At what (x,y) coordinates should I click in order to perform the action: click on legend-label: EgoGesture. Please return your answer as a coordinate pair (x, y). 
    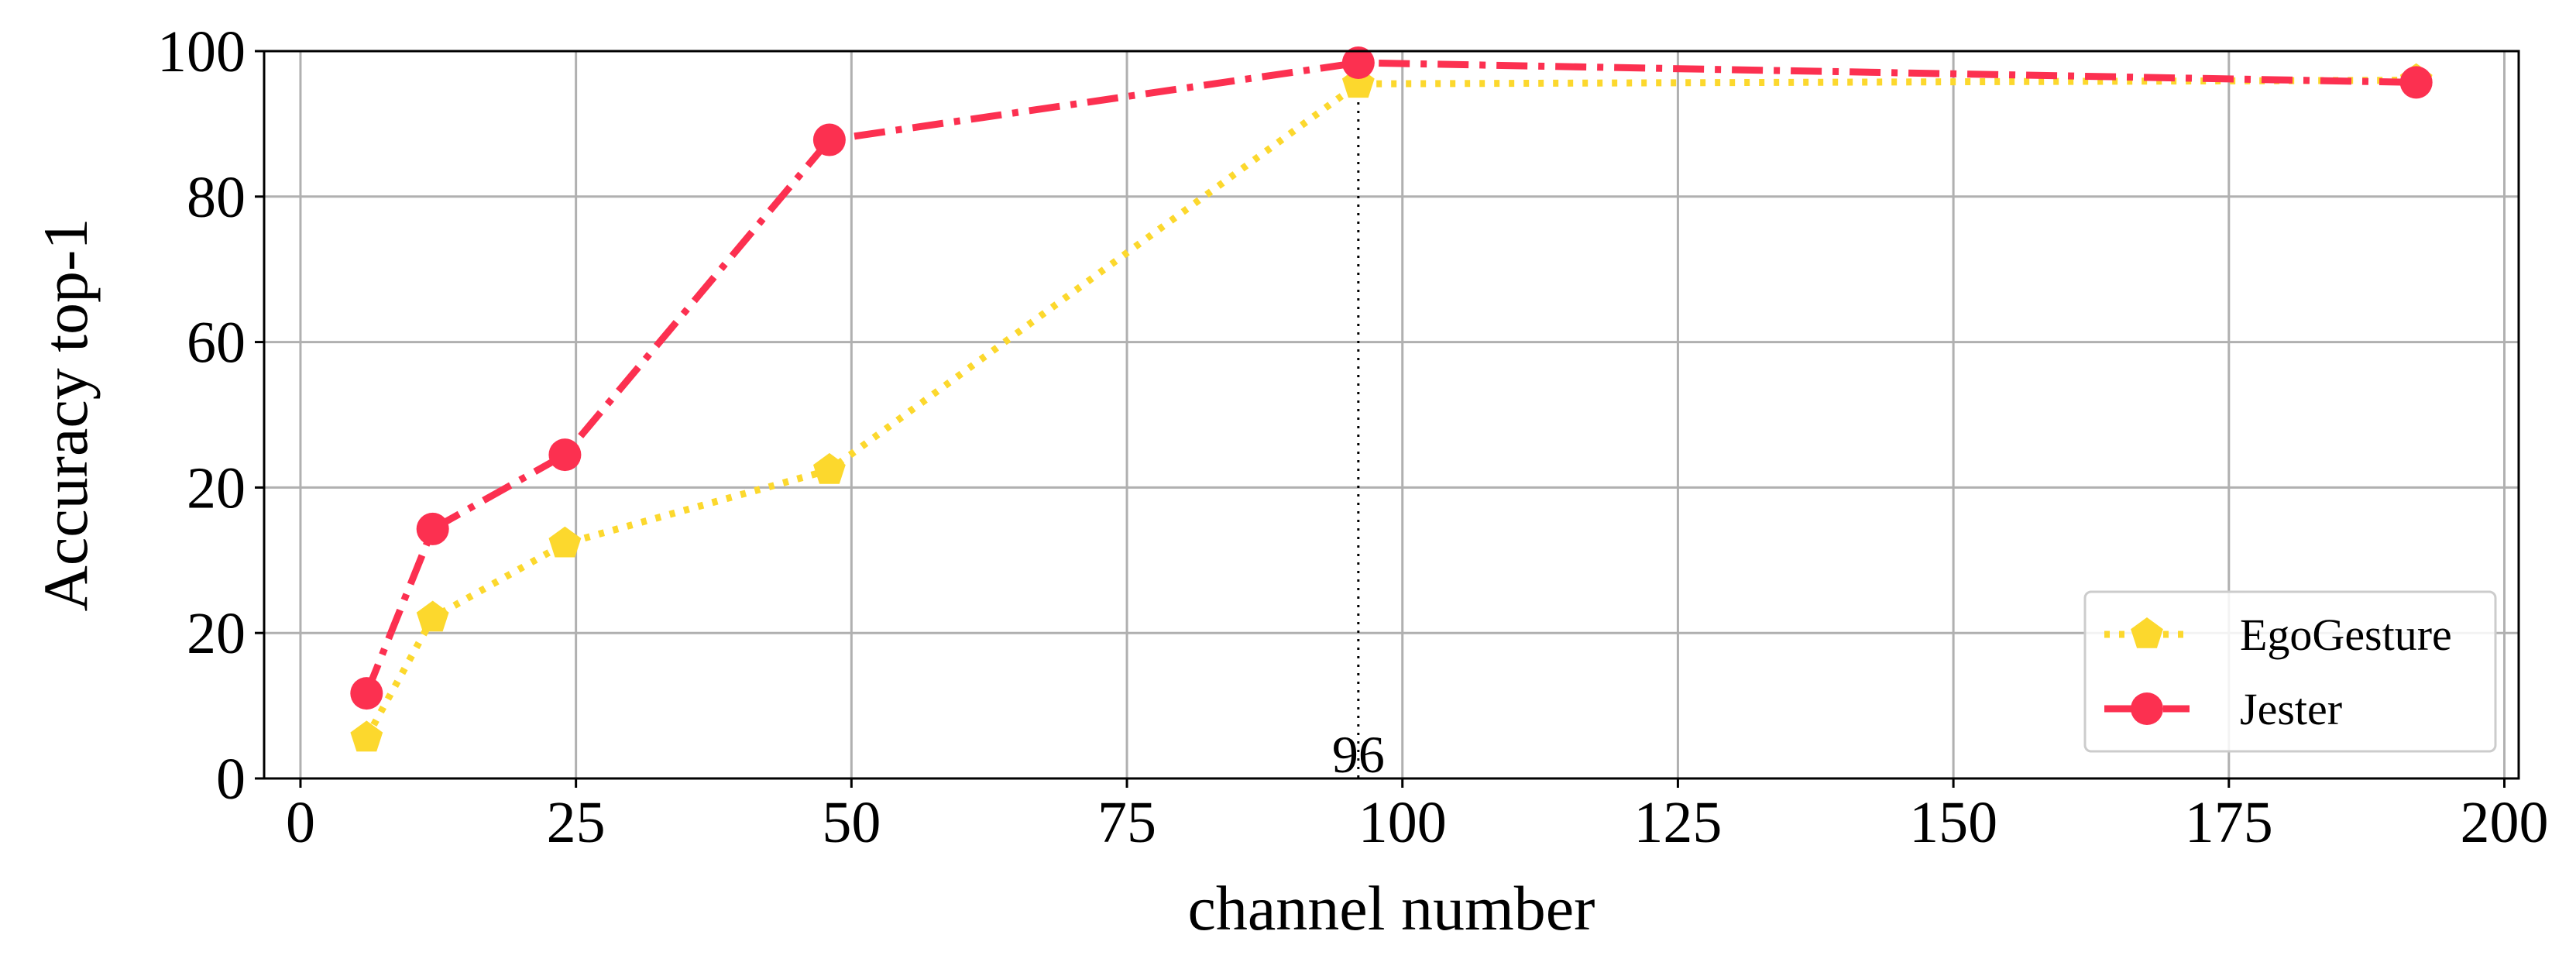
    Looking at the image, I should click on (2346, 635).